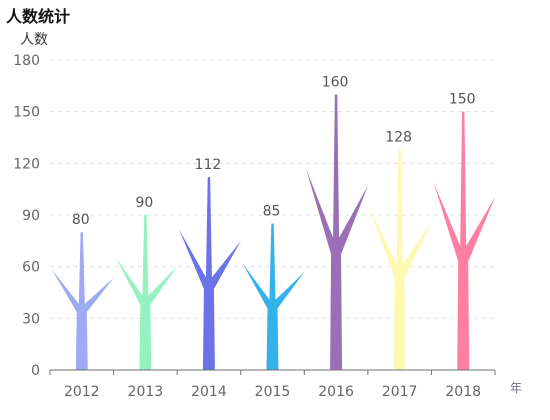 The width and height of the screenshot is (550, 420). What do you see at coordinates (400, 392) in the screenshot?
I see `x-tick-label-2017: 2017` at bounding box center [400, 392].